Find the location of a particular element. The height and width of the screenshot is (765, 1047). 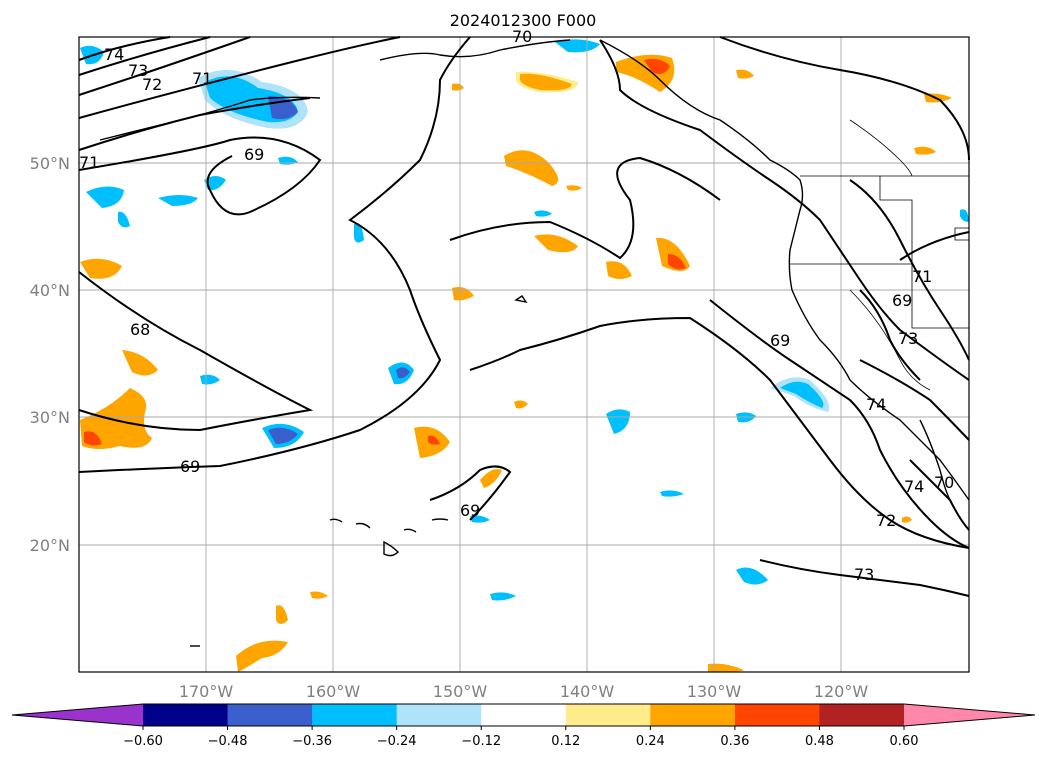

latitude-labels: 50°N 40°N 30°N 20°N is located at coordinates (50, 354).